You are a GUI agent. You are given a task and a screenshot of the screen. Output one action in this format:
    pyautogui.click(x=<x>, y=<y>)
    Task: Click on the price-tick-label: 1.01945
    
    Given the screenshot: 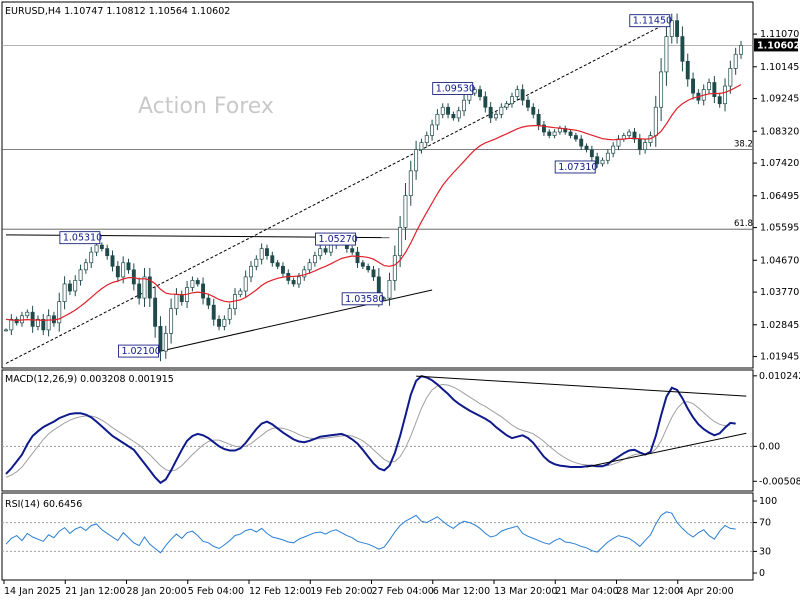 What is the action you would take?
    pyautogui.click(x=779, y=357)
    